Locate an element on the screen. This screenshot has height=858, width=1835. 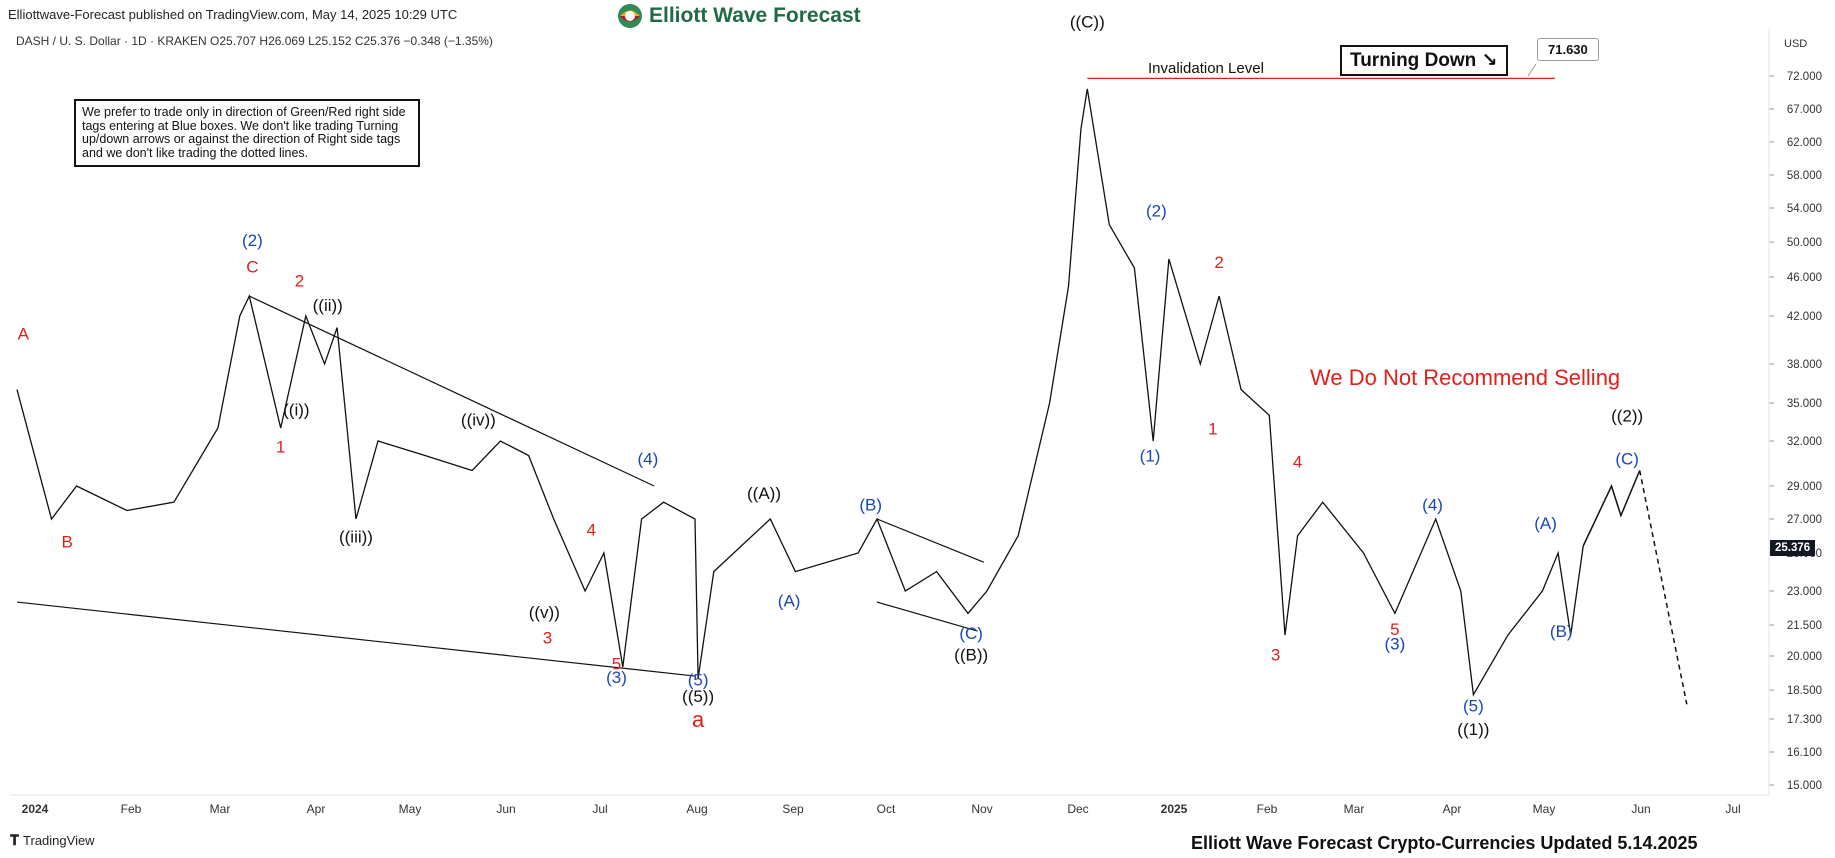
turning-down-box: Turning Down ↘ is located at coordinates (1424, 60).